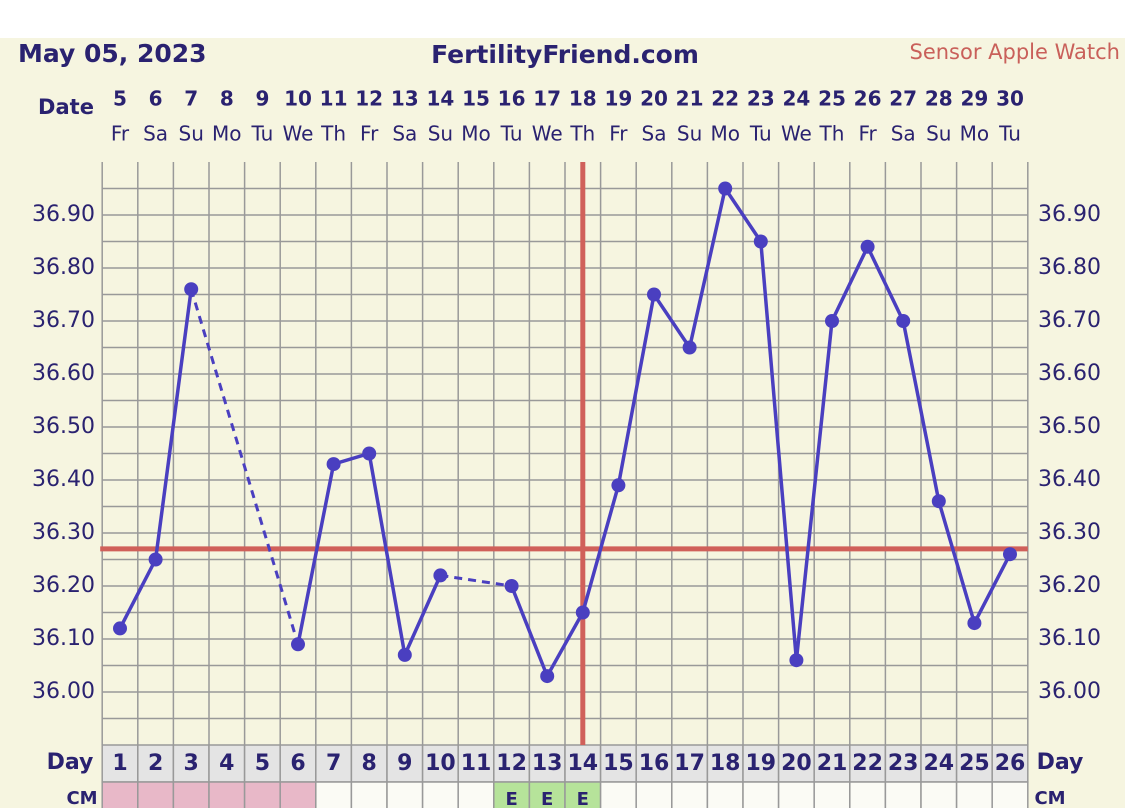 The width and height of the screenshot is (1125, 808). What do you see at coordinates (654, 763) in the screenshot?
I see `day-number: 16` at bounding box center [654, 763].